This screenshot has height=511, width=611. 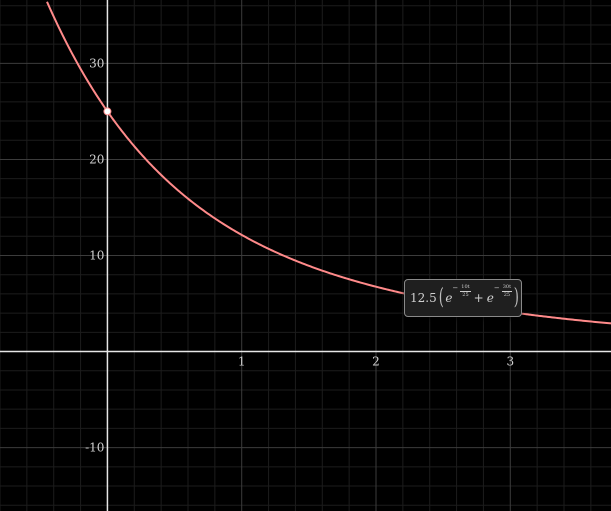 I want to click on formula-exponent-2: − 30t 25, so click(x=503, y=291).